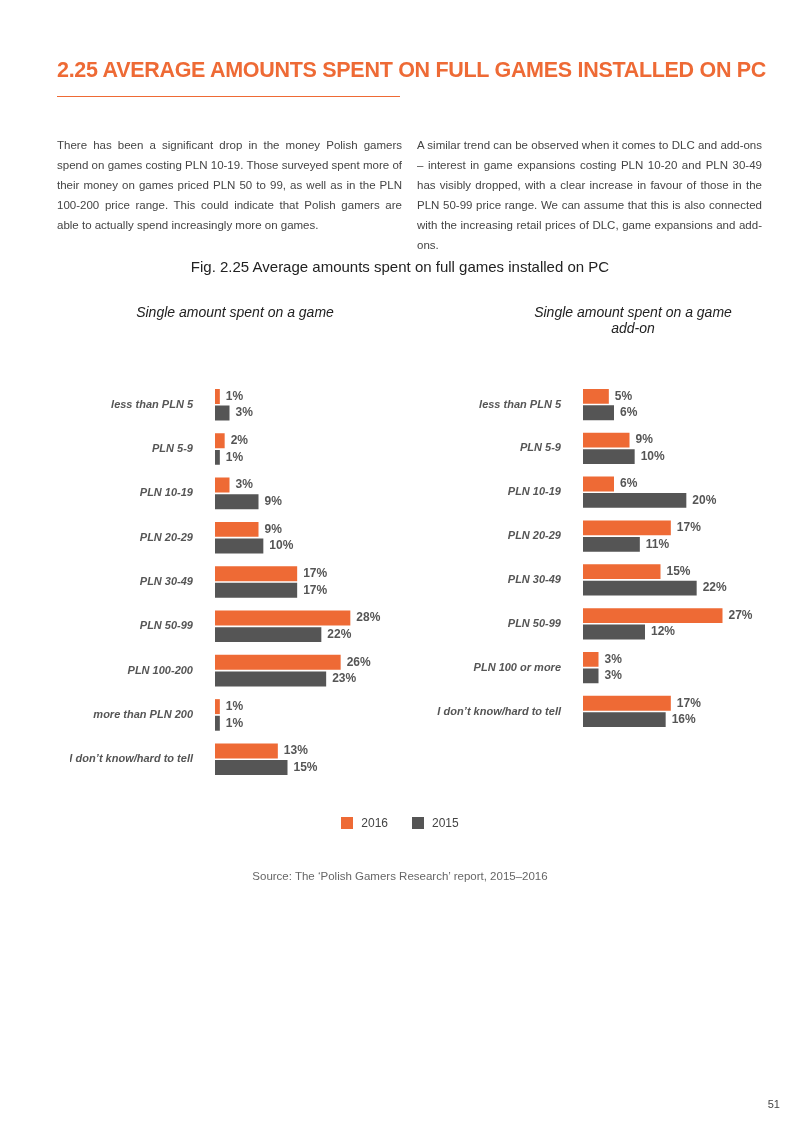  I want to click on data-label: 16%, so click(684, 719).